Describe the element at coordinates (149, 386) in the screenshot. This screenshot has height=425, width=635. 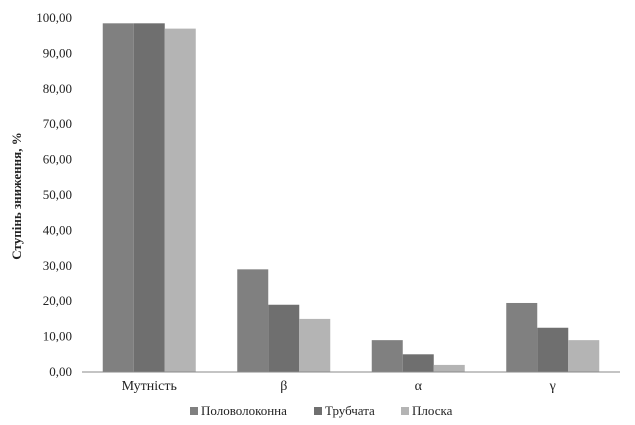
I see `x-tick-label: Мутність` at that location.